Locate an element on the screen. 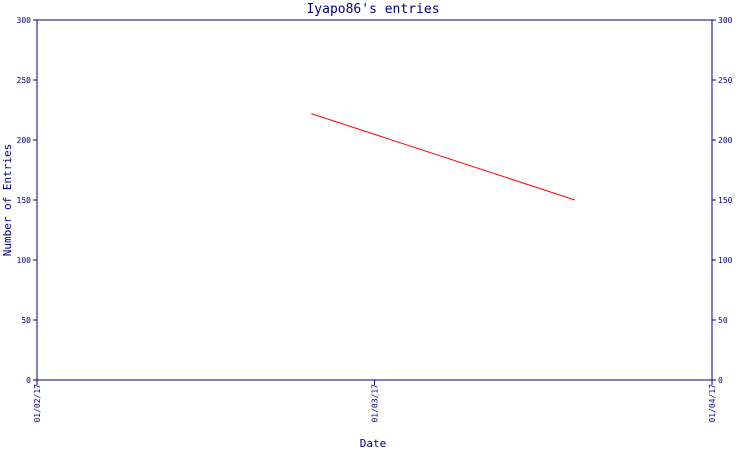  series-layer is located at coordinates (443, 157).